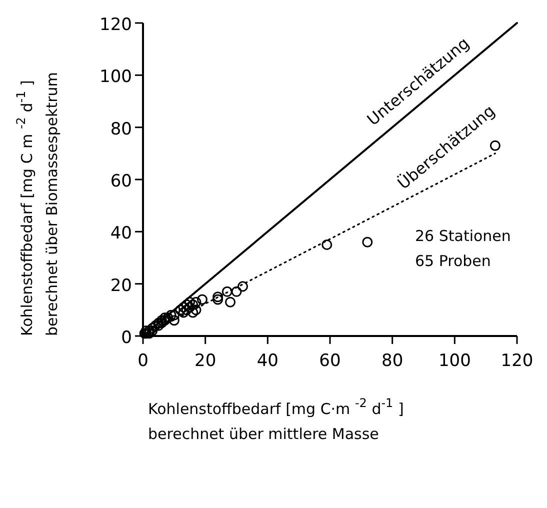 This screenshot has width=547, height=508. I want to click on x-tick-label: 40, so click(267, 361).